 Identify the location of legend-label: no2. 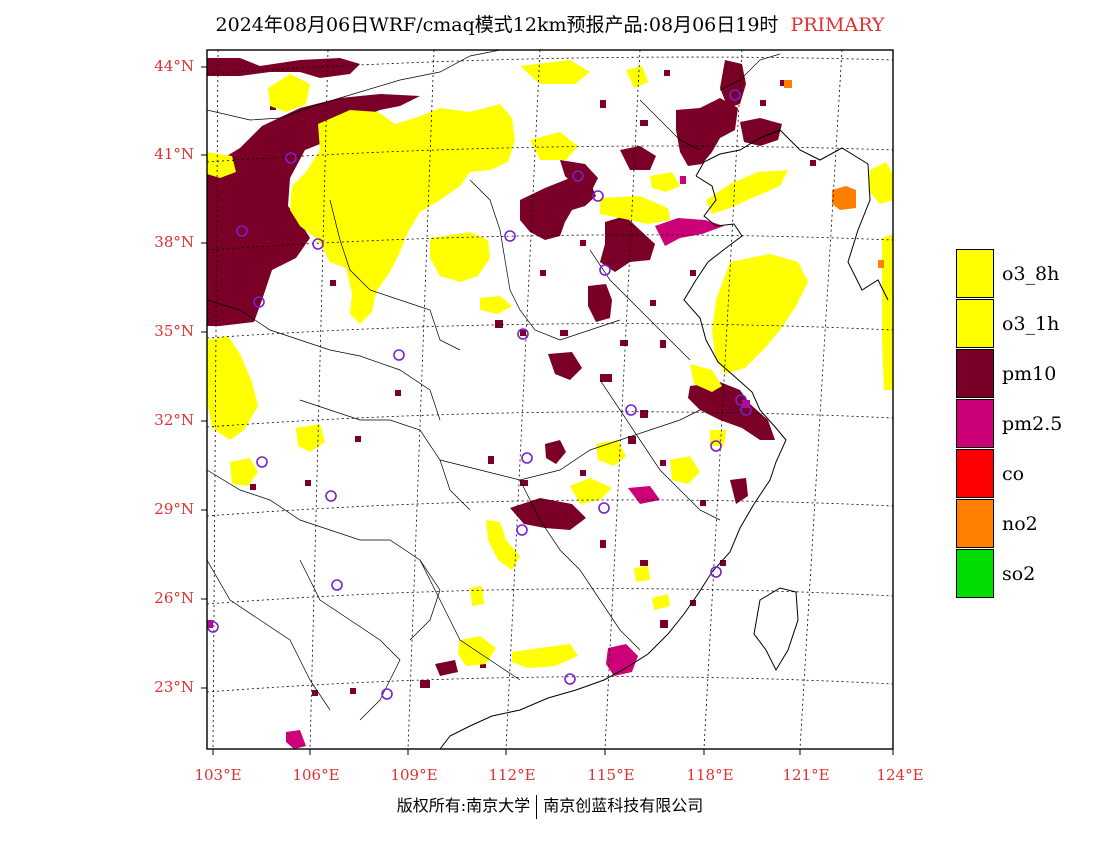
(1020, 524).